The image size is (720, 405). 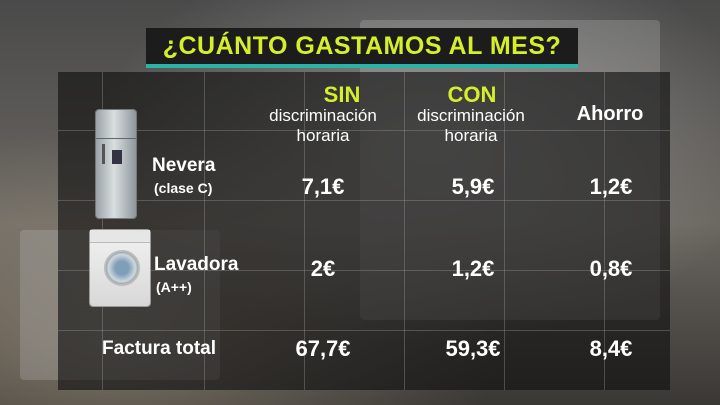 I want to click on value-total-sin: 67,7€, so click(x=323, y=348).